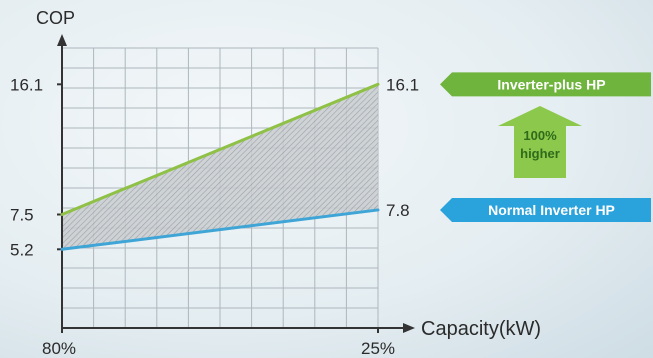 Image resolution: width=653 pixels, height=358 pixels. I want to click on inverter-plus-tag: Inverter-plus HP, so click(545, 84).